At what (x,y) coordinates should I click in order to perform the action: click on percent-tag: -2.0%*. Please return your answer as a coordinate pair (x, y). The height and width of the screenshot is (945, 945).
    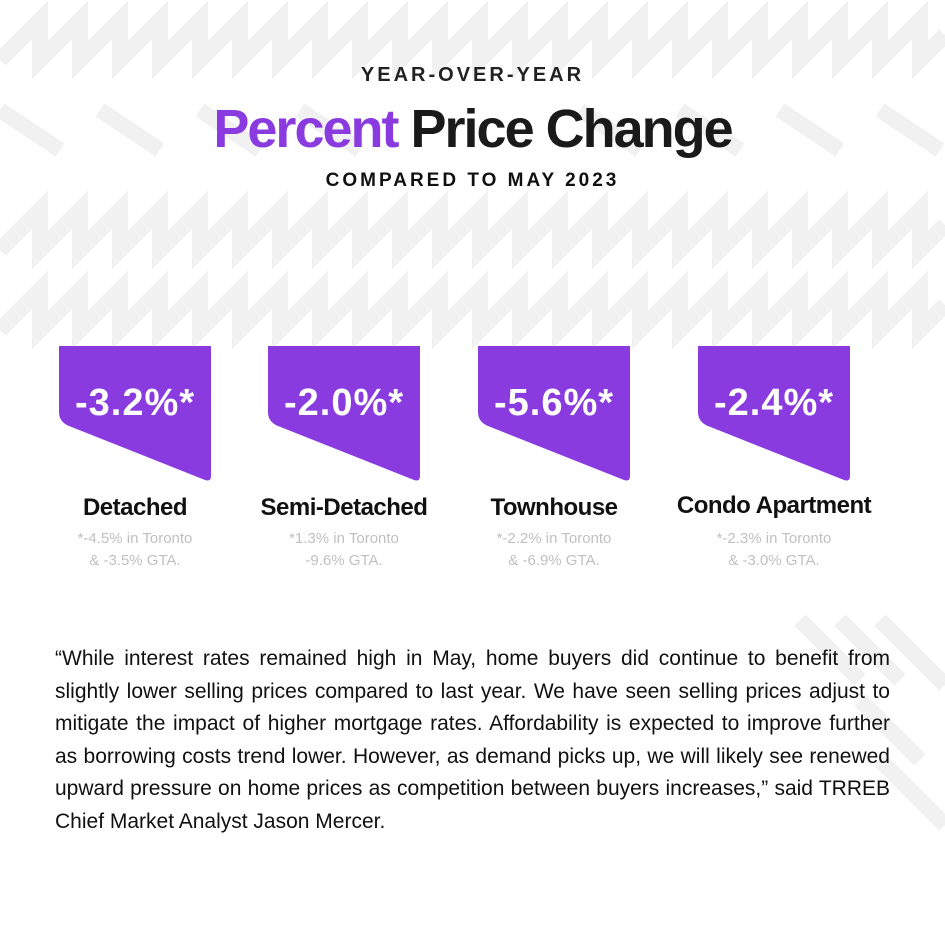
    Looking at the image, I should click on (344, 414).